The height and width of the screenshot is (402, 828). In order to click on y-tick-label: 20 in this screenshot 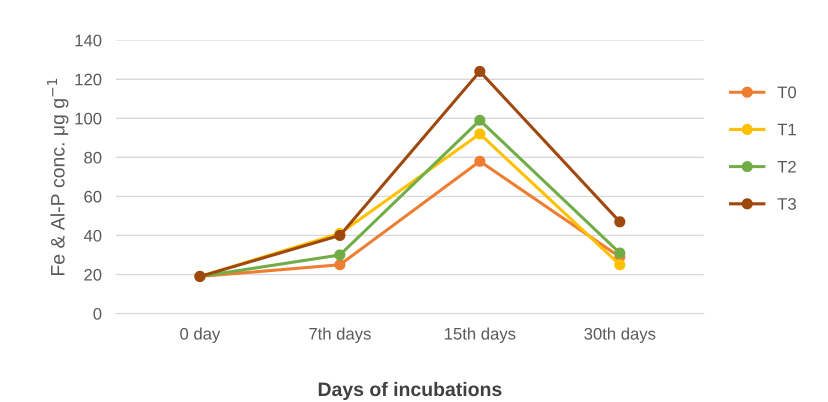, I will do `click(93, 274)`.